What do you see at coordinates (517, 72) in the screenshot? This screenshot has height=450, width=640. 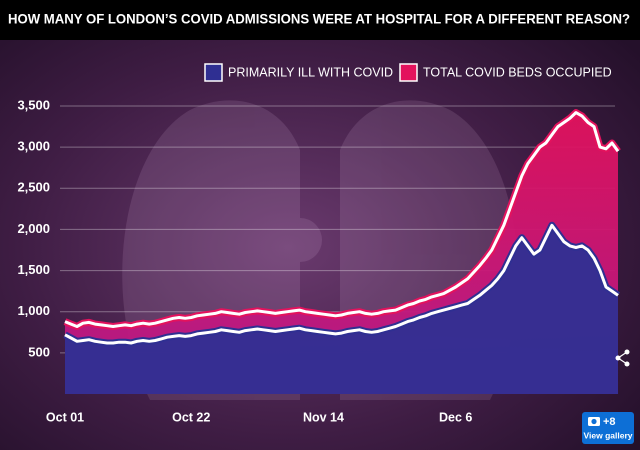 I see `legend-label: TOTAL COVID BEDS OCCUPIED` at bounding box center [517, 72].